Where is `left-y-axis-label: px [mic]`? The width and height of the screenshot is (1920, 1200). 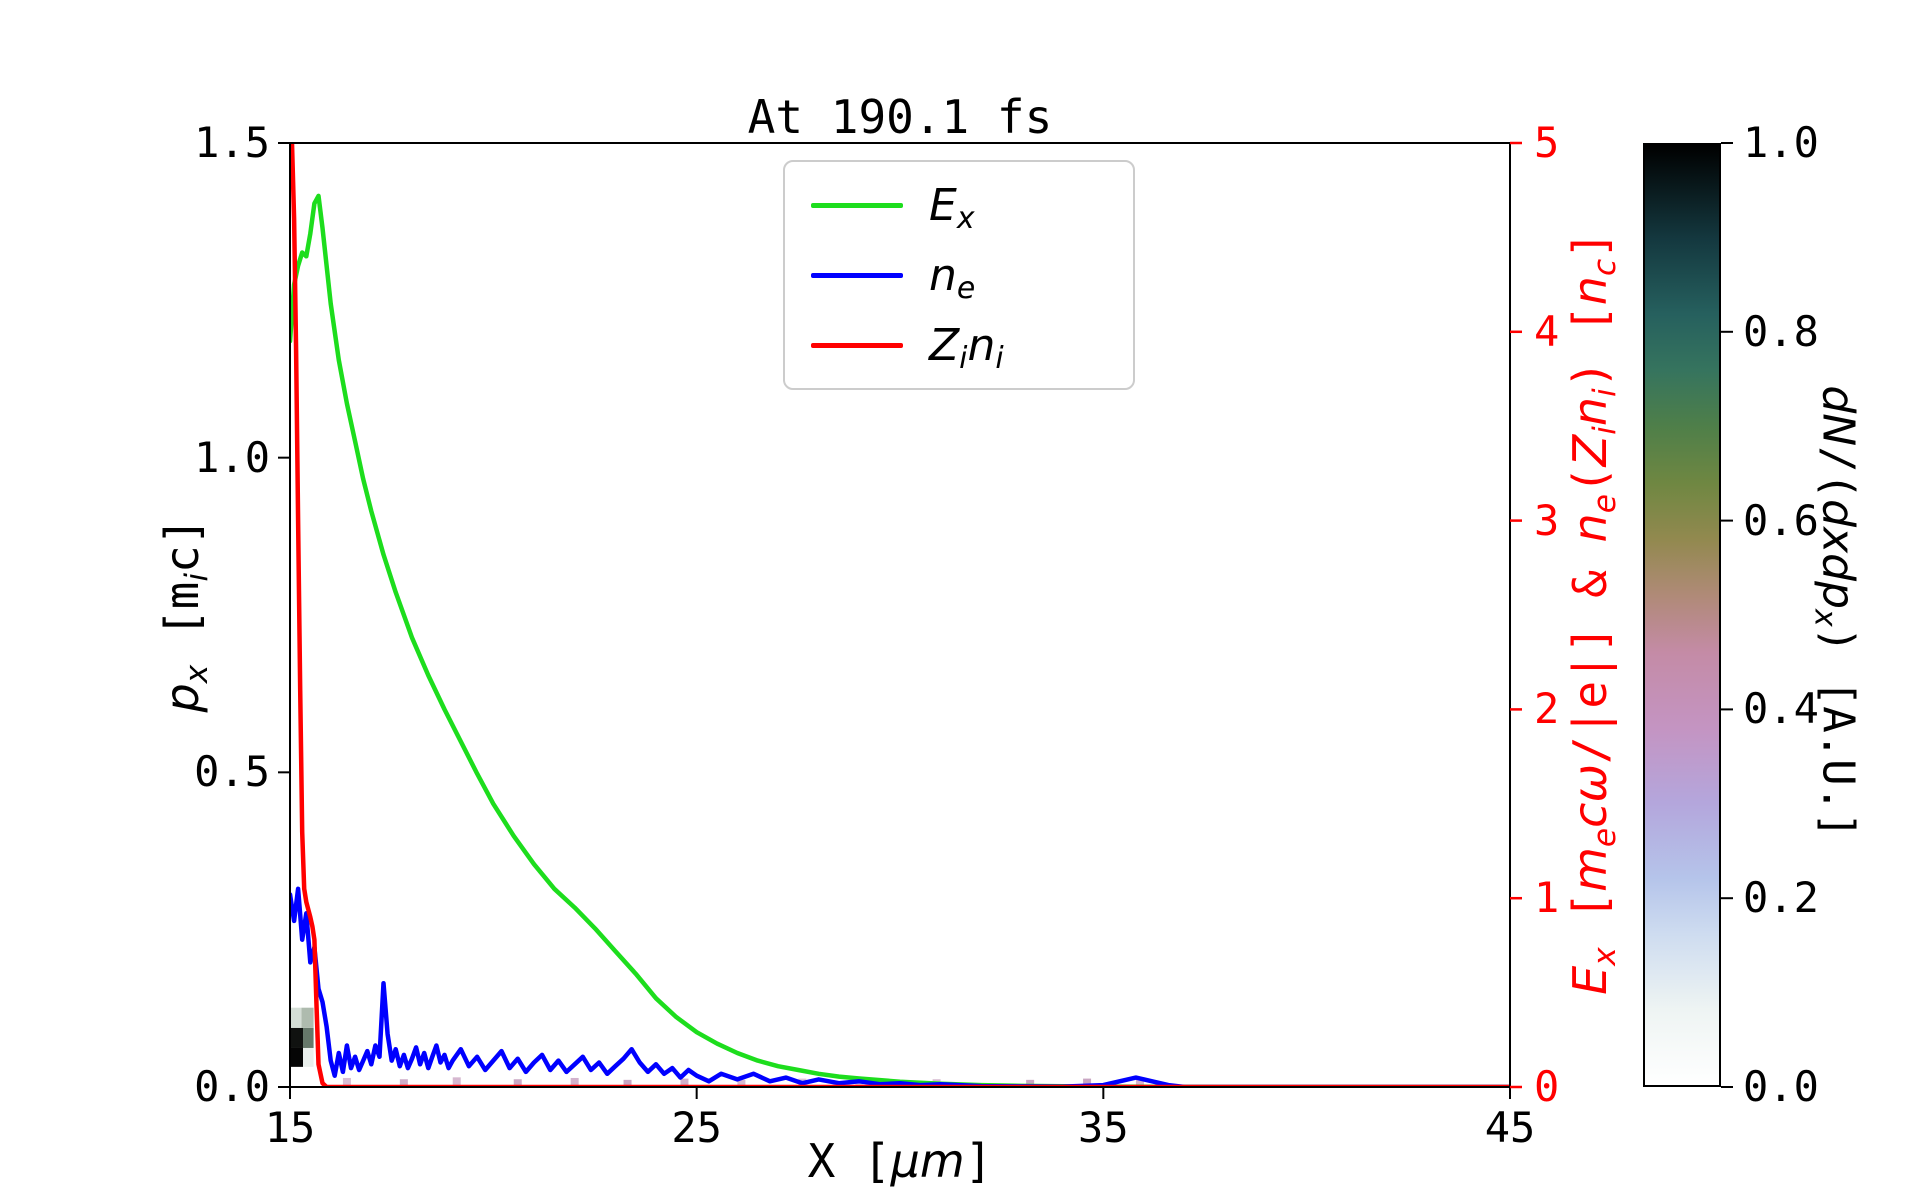
left-y-axis-label: px [mic] is located at coordinates (185, 615).